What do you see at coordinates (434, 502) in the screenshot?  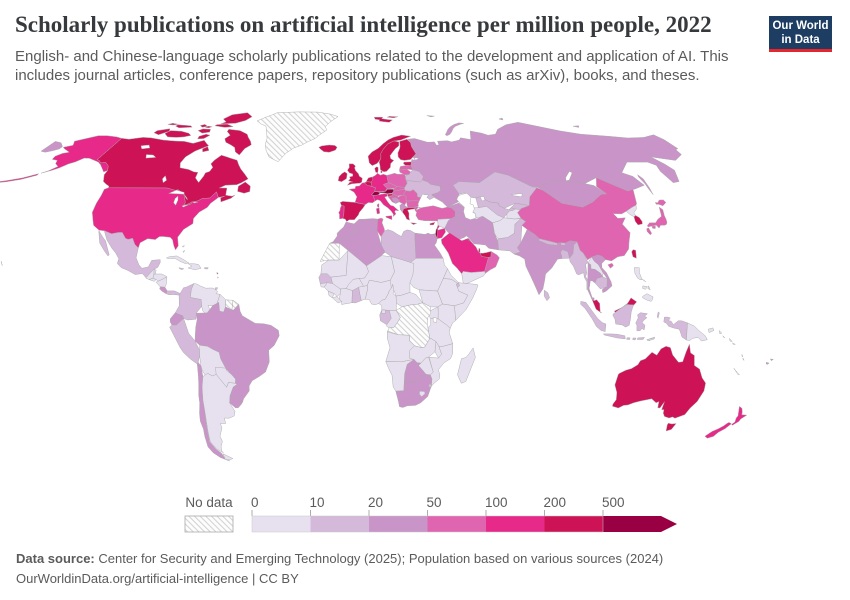 I see `svg-text: 50` at bounding box center [434, 502].